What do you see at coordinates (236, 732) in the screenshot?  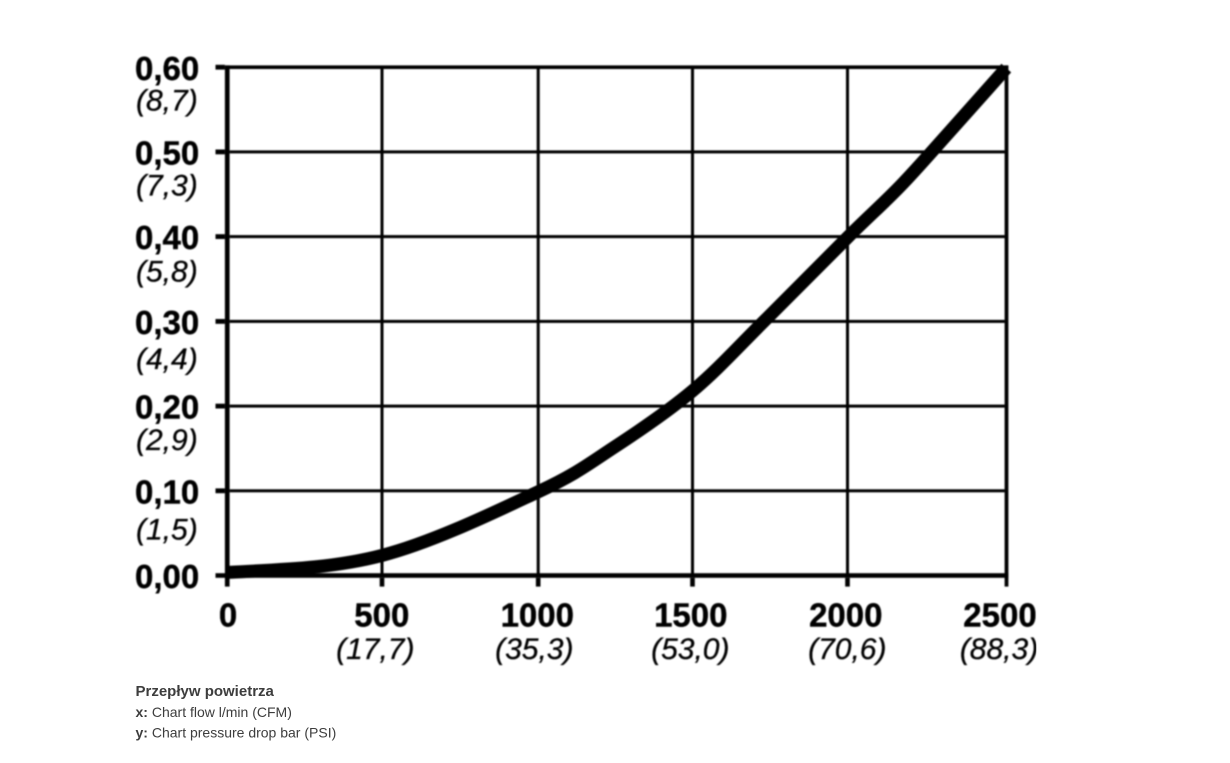 I see `svg-text:y: Chart pressure drop bar (PS: y: Chart pressure drop bar (PSI)` at bounding box center [236, 732].